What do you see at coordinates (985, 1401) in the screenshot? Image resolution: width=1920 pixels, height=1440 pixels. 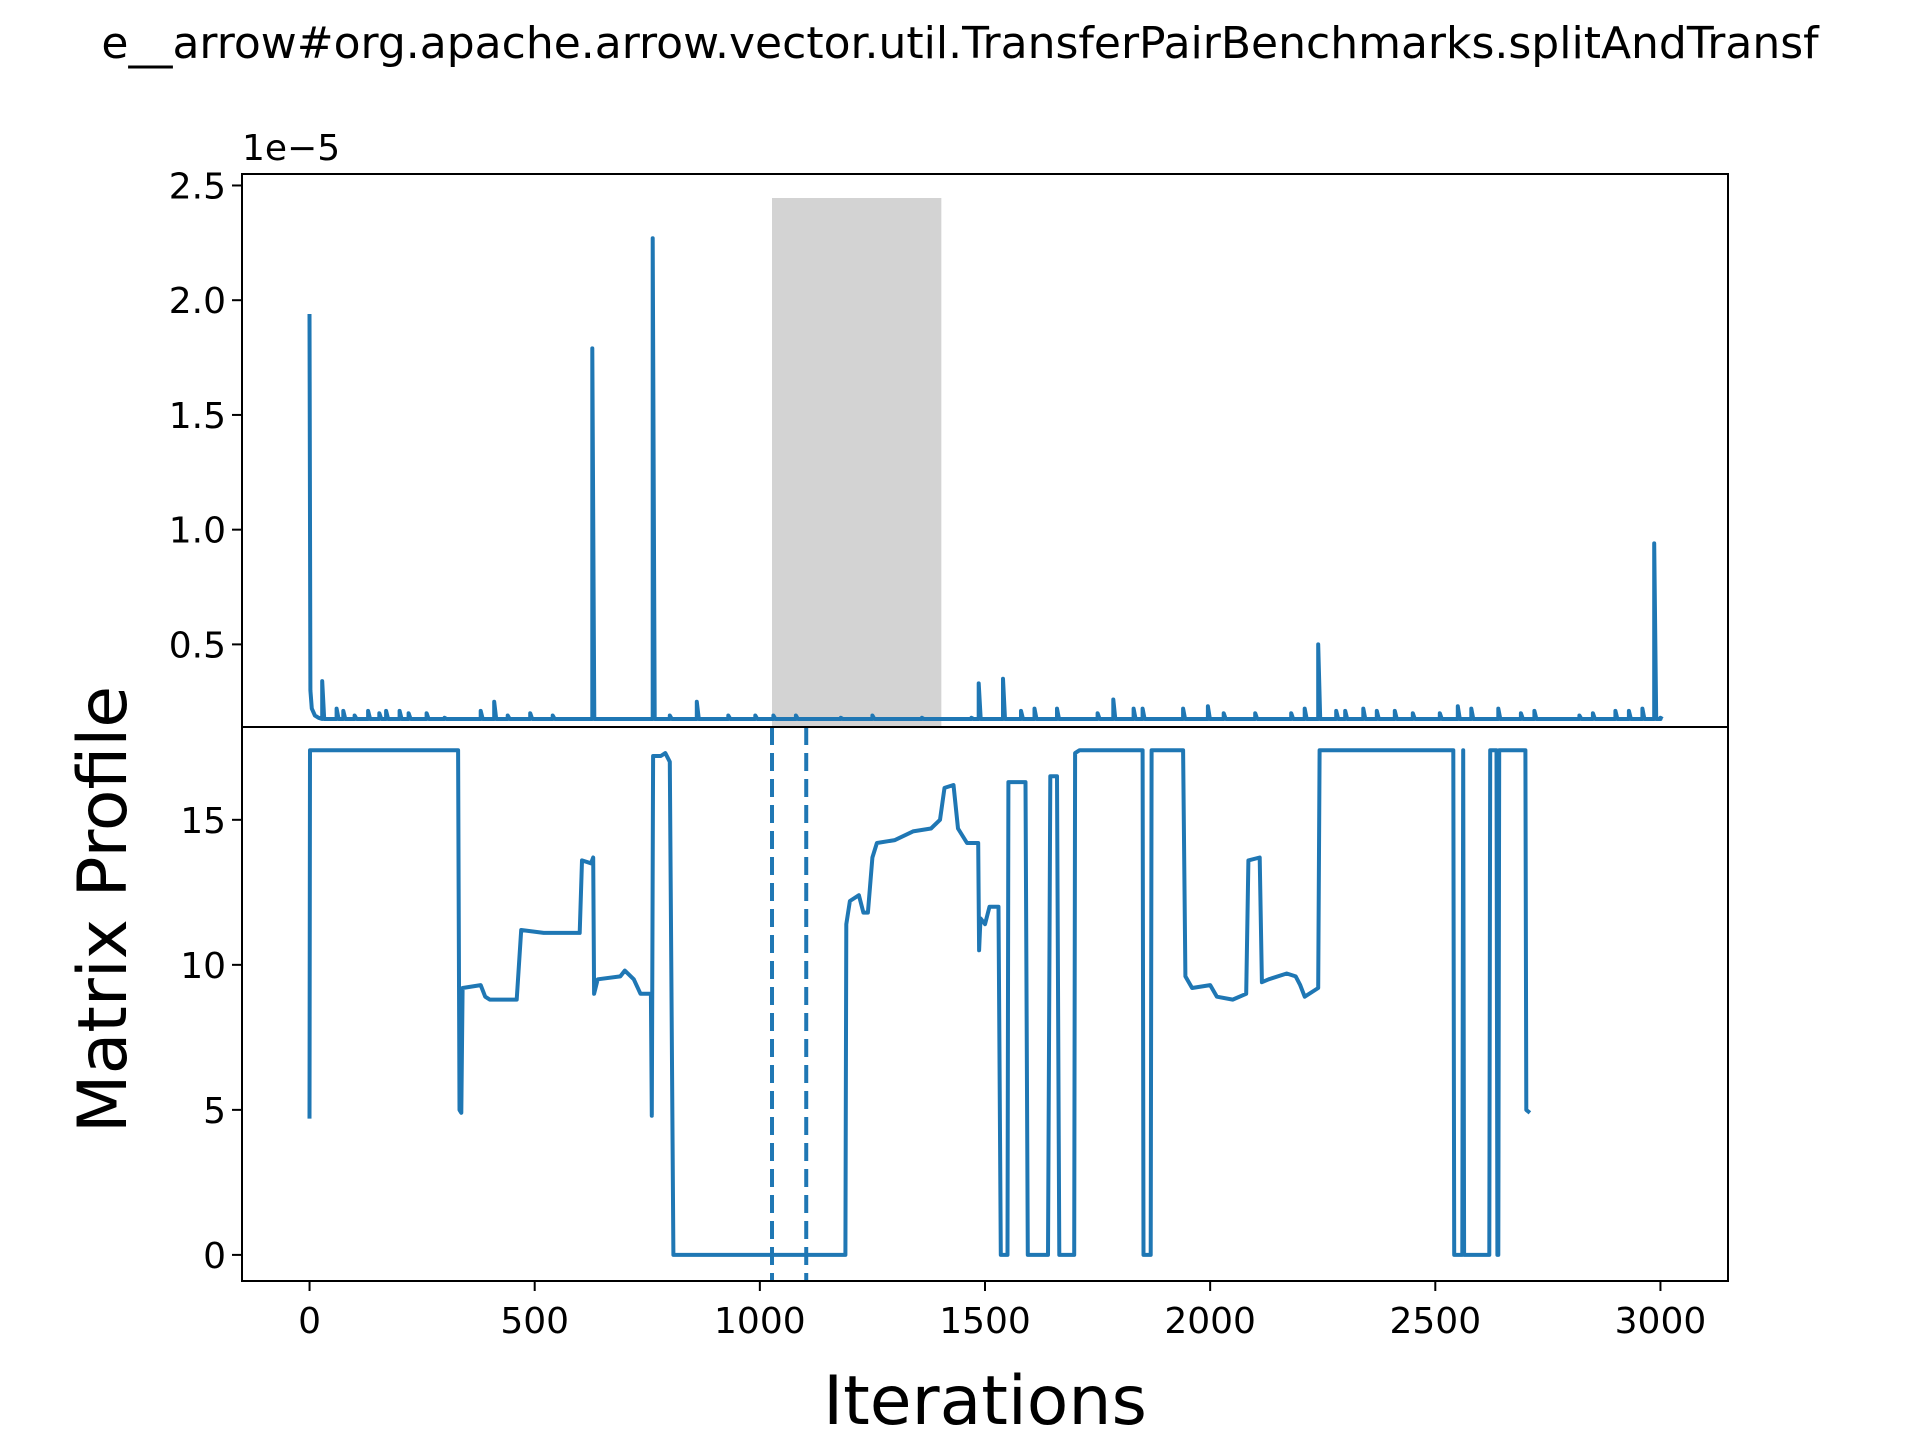 I see `x-axis-label: Iterations` at bounding box center [985, 1401].